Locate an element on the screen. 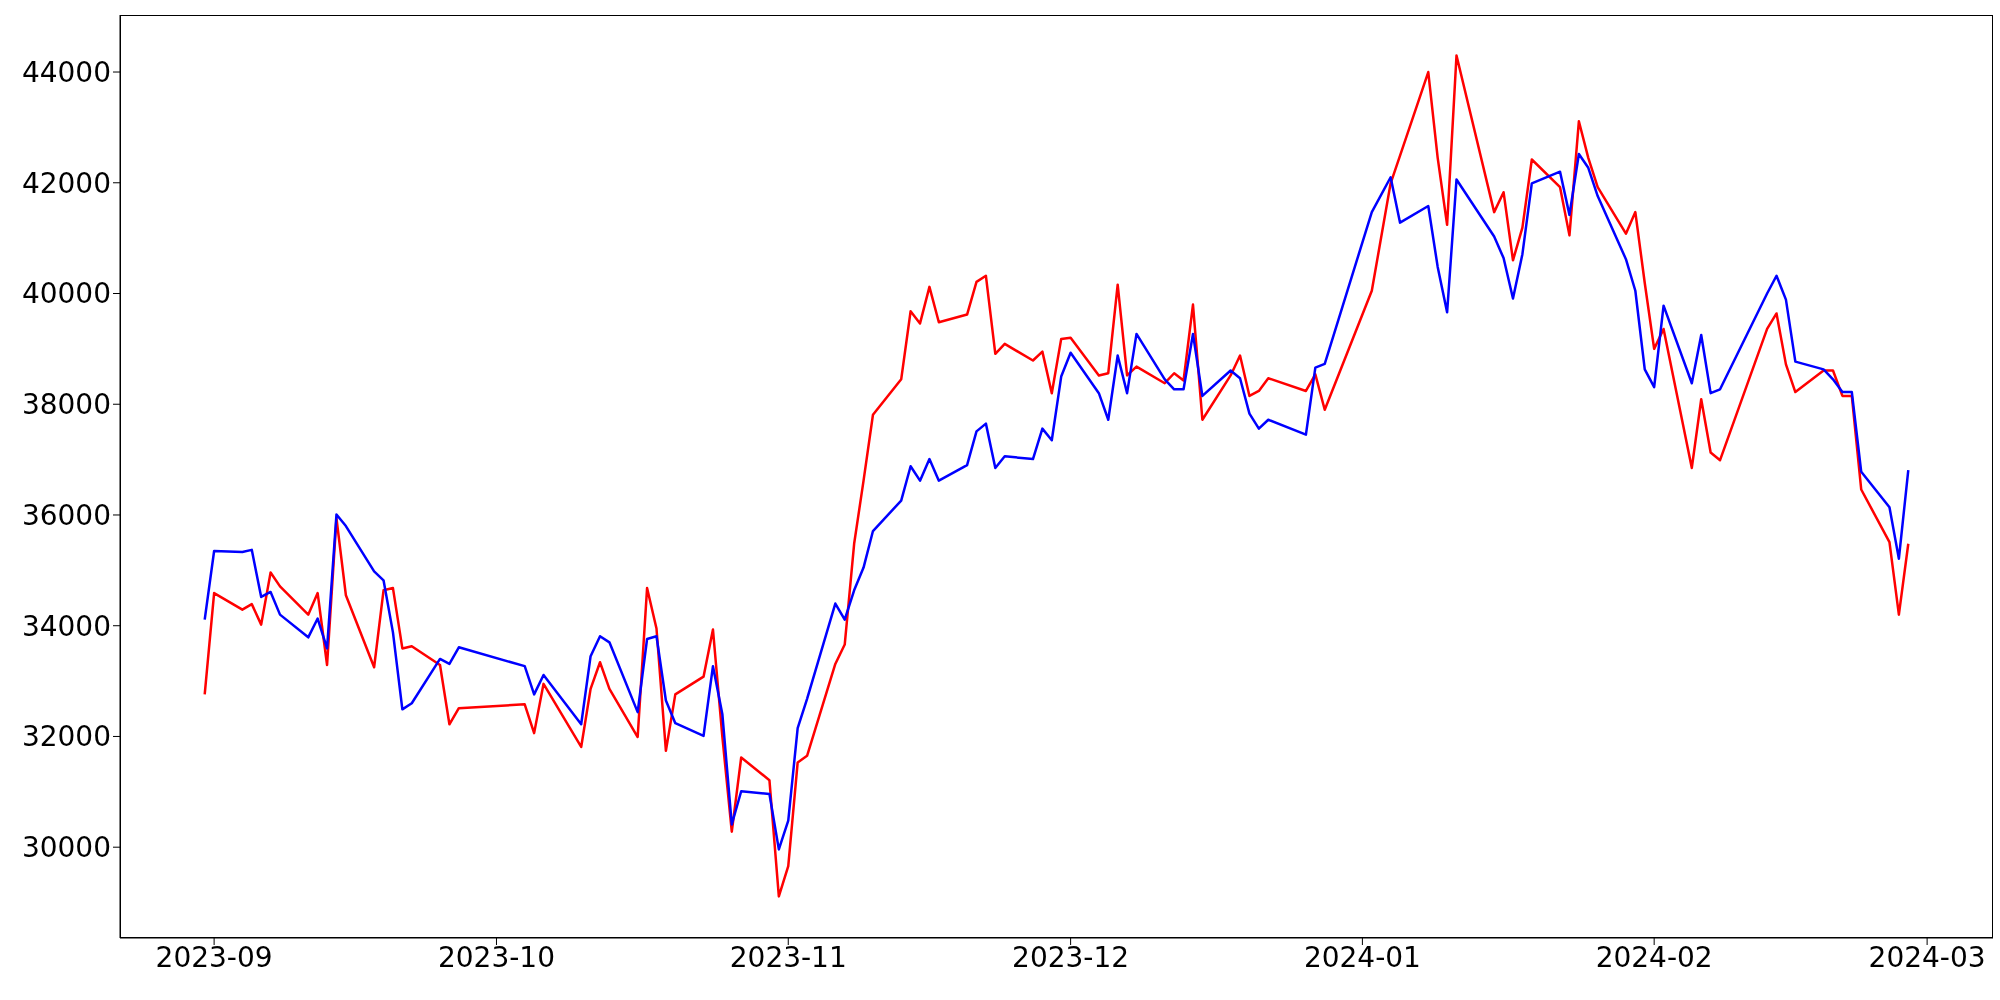 The height and width of the screenshot is (1000, 2000). x-tick-label: 2023-11 is located at coordinates (788, 957).